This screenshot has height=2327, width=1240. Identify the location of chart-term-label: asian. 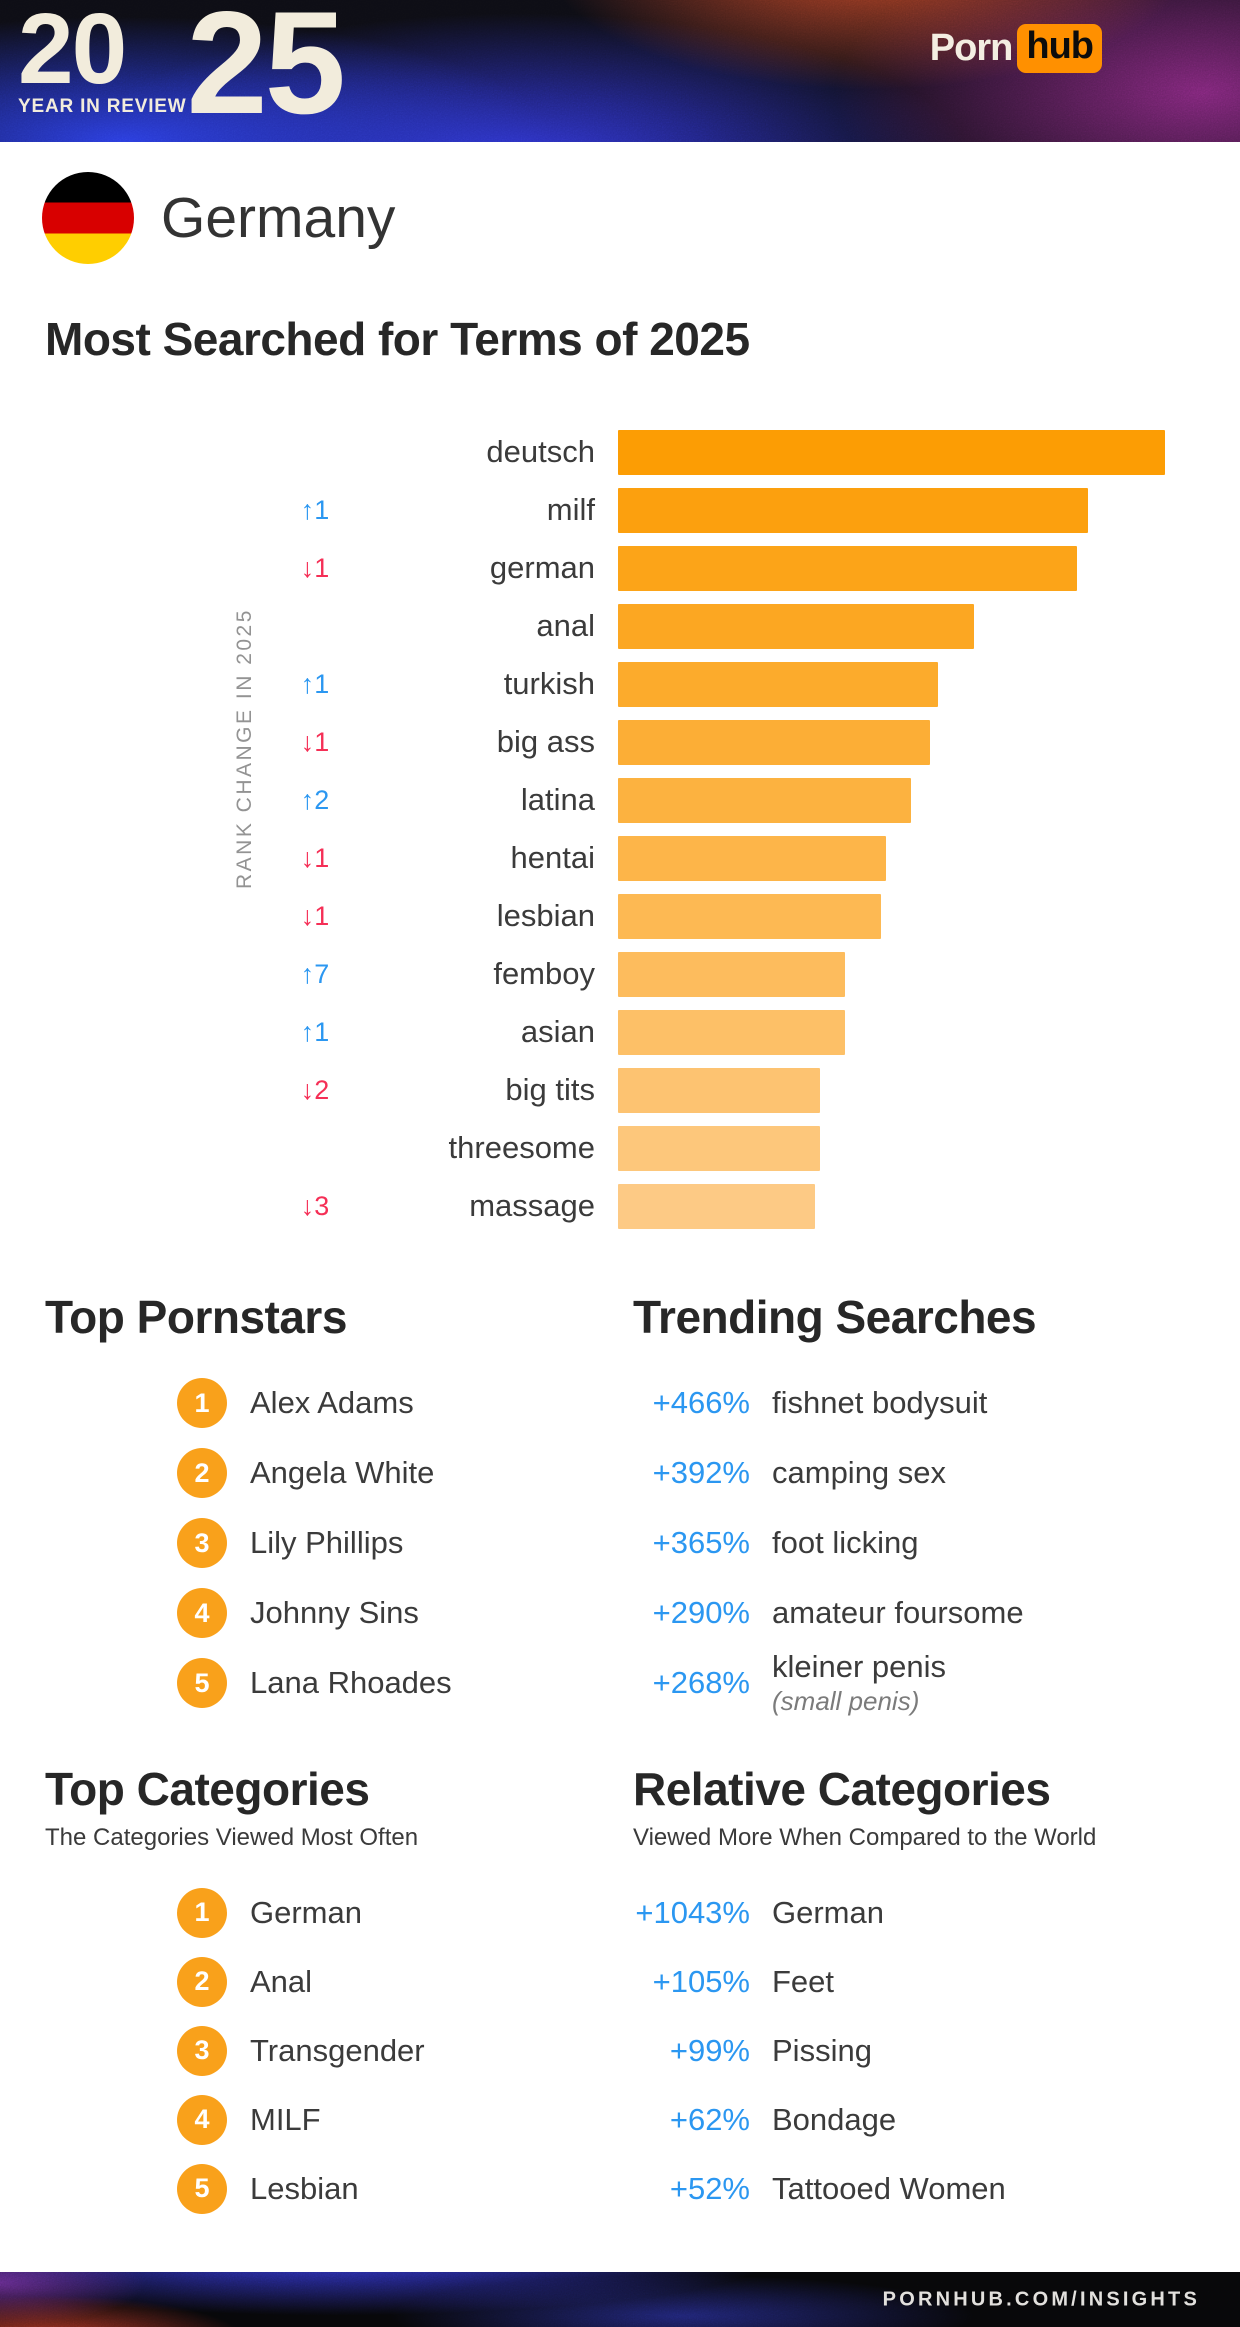
(557, 1031).